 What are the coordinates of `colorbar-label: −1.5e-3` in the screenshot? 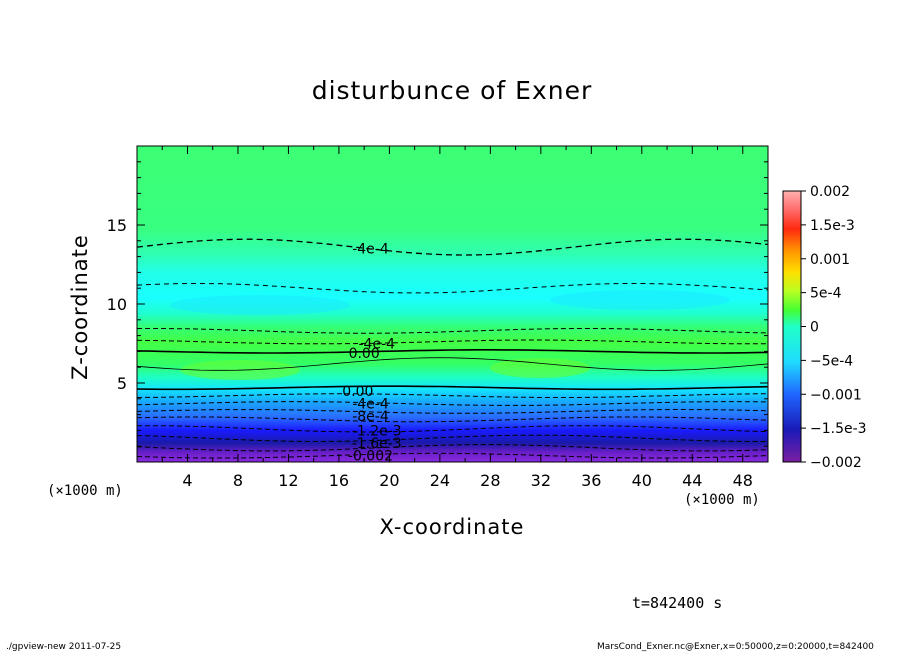 It's located at (838, 429).